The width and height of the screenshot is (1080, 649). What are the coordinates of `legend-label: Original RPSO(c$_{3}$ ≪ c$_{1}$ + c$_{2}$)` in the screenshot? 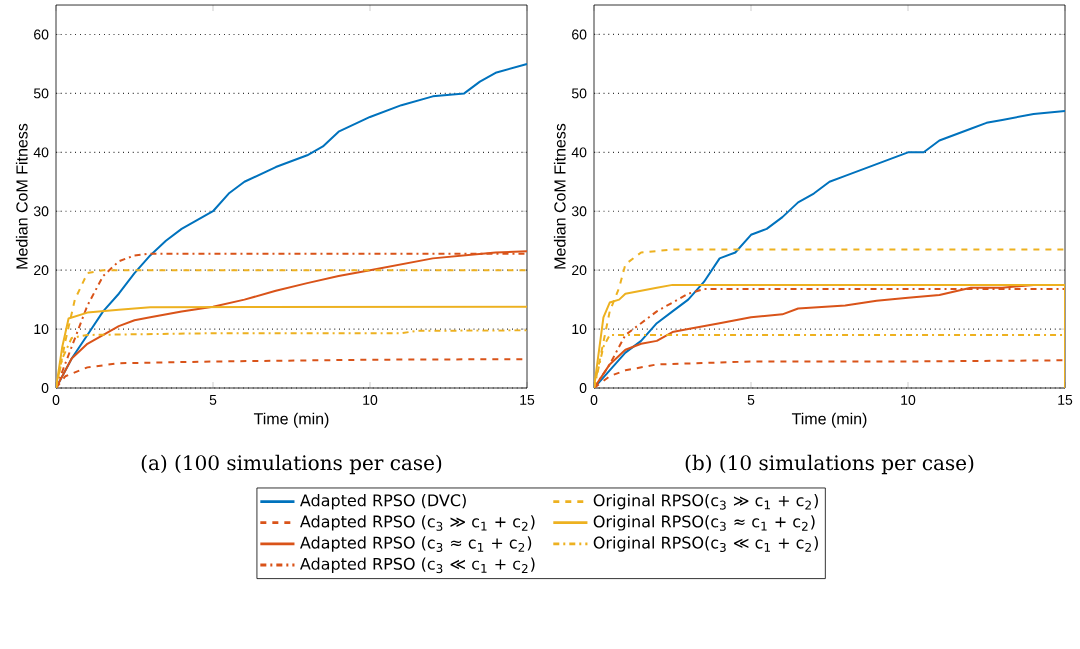 It's located at (705, 544).